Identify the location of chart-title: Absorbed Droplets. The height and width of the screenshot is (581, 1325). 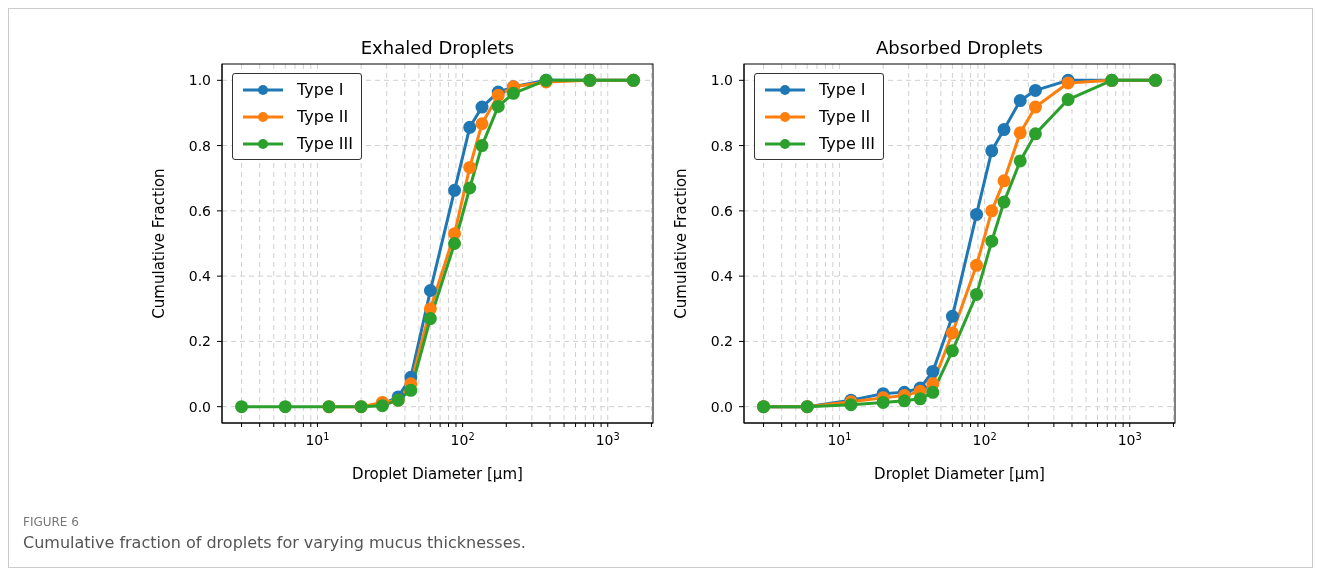
(959, 47).